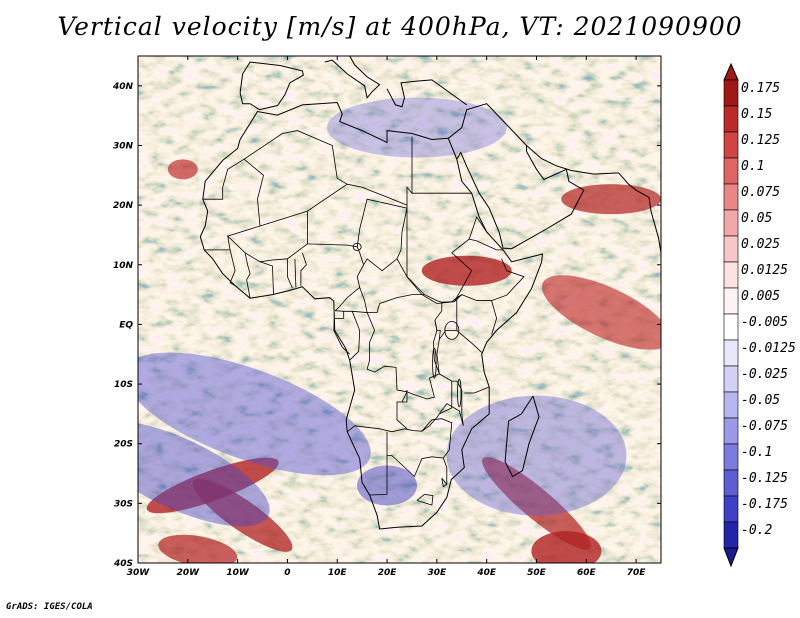 The width and height of the screenshot is (800, 618). I want to click on grads-credit: GrADS: IGES/COLA, so click(49, 607).